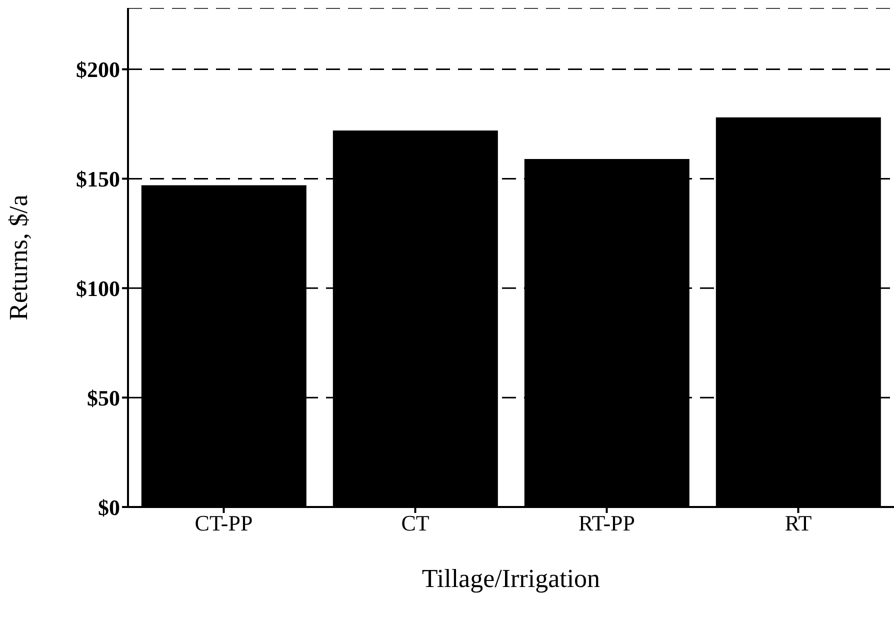 This screenshot has width=894, height=625. Describe the element at coordinates (103, 397) in the screenshot. I see `y-tick-label: $50` at that location.